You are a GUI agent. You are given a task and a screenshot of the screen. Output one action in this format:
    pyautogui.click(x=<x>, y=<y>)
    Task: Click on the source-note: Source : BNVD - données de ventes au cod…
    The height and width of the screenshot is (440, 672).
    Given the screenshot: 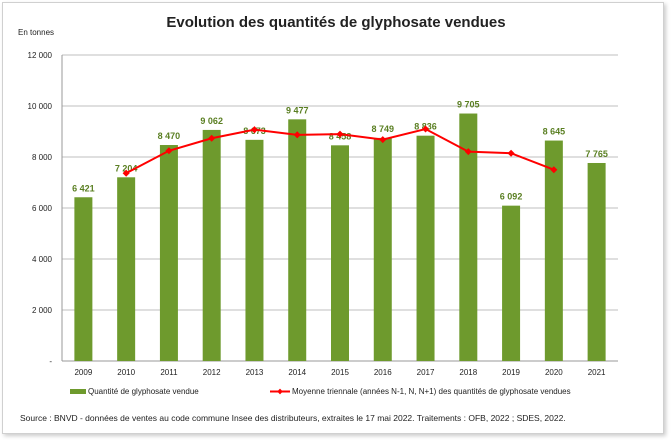 What is the action you would take?
    pyautogui.click(x=293, y=418)
    